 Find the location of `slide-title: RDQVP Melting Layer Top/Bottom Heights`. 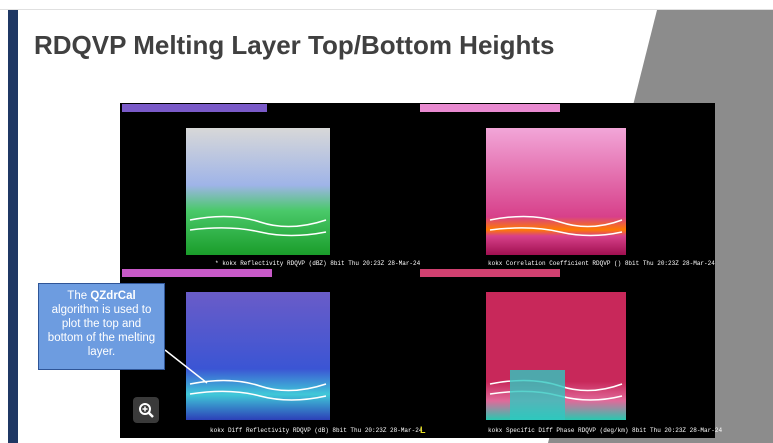

slide-title: RDQVP Melting Layer Top/Bottom Heights is located at coordinates (294, 45).